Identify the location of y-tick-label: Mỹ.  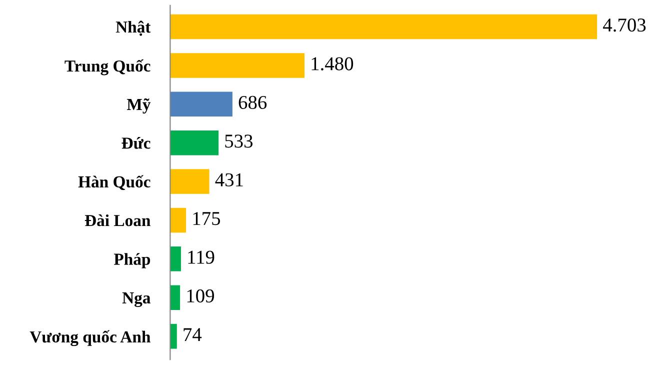
(138, 106).